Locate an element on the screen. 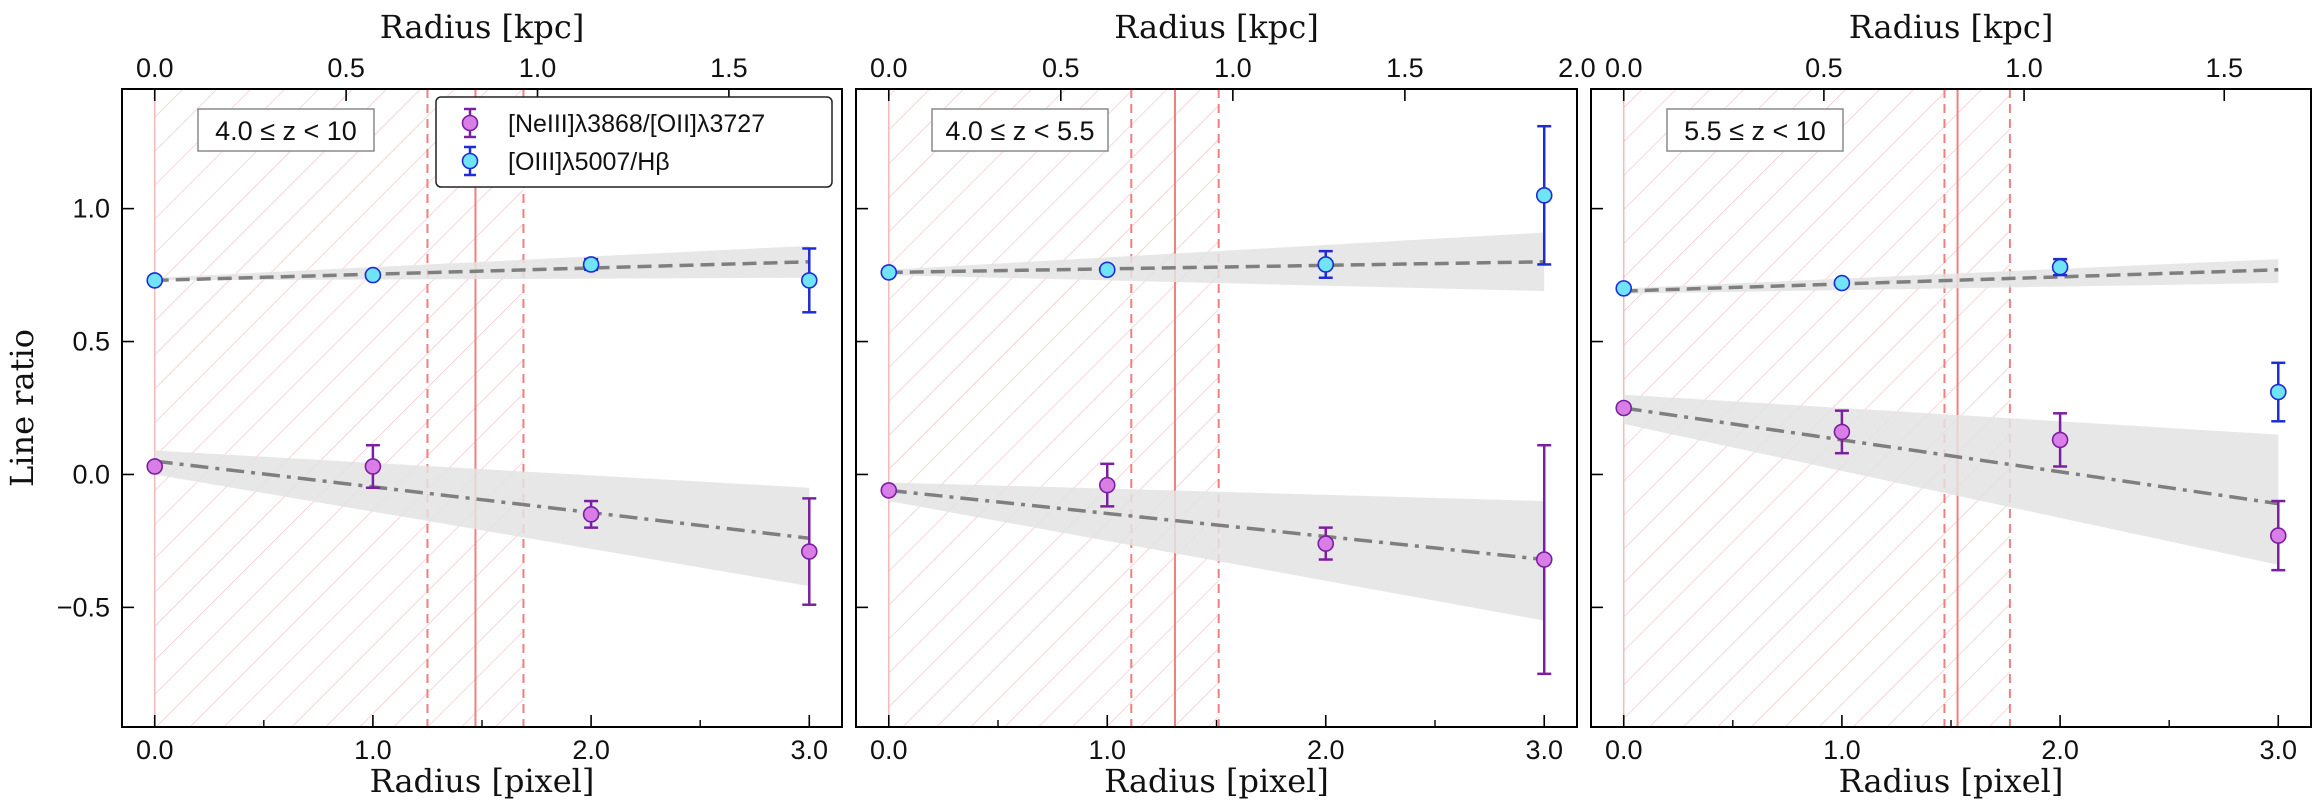  legend-entry-label: [NeIII]λ3868/[OII]λ3727 is located at coordinates (636, 124).